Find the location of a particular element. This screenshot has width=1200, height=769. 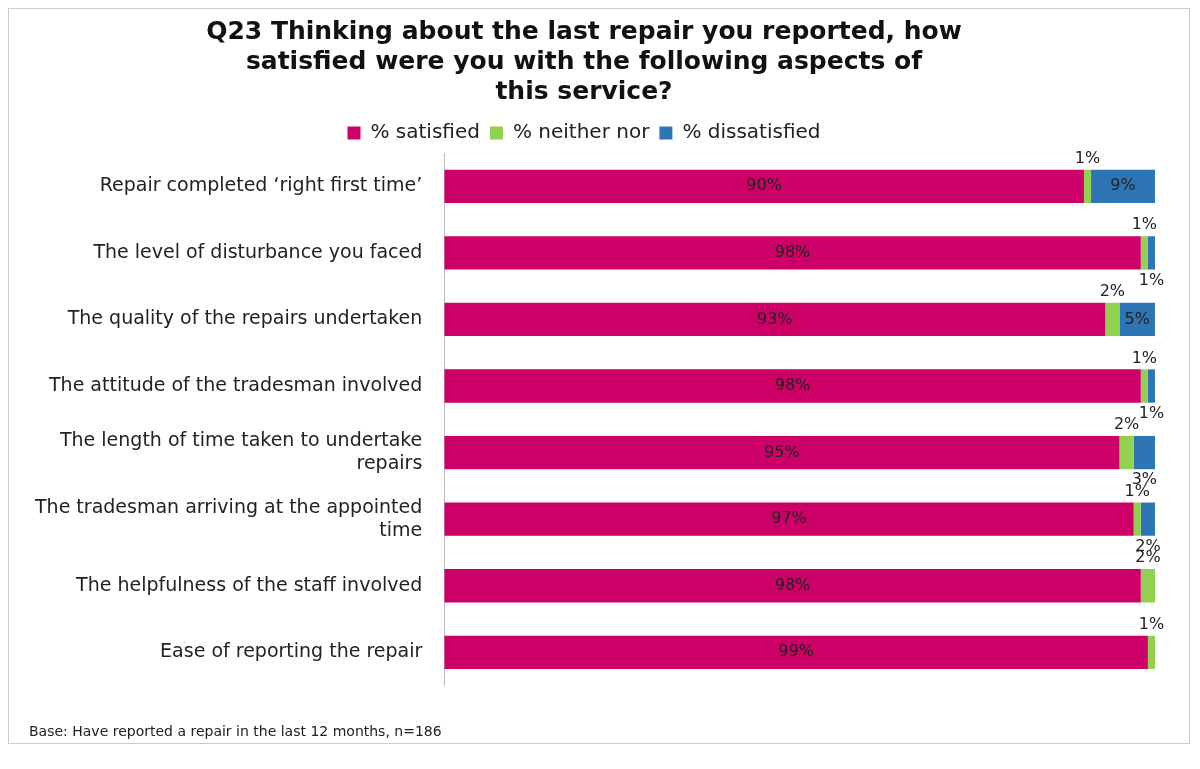

y-tick-label: The helpfulness of the staff involved is located at coordinates (249, 583).